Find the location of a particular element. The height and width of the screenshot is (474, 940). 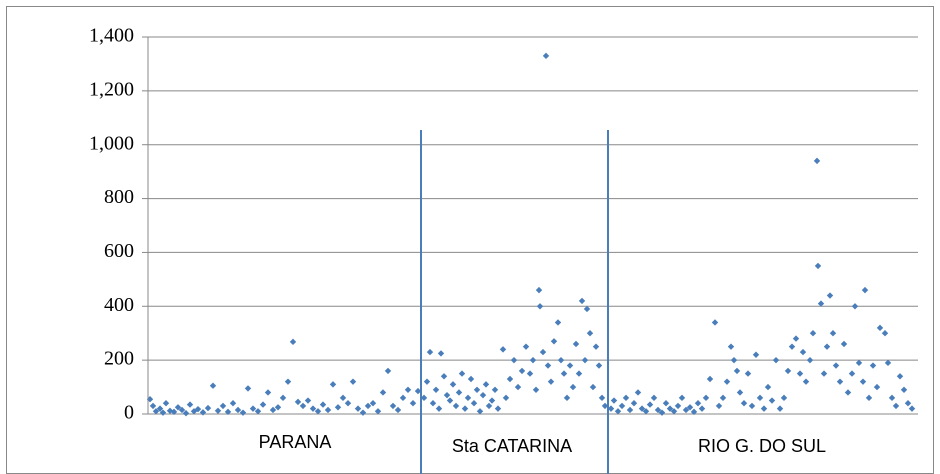

y-tick-label: 0 is located at coordinates (129, 413).